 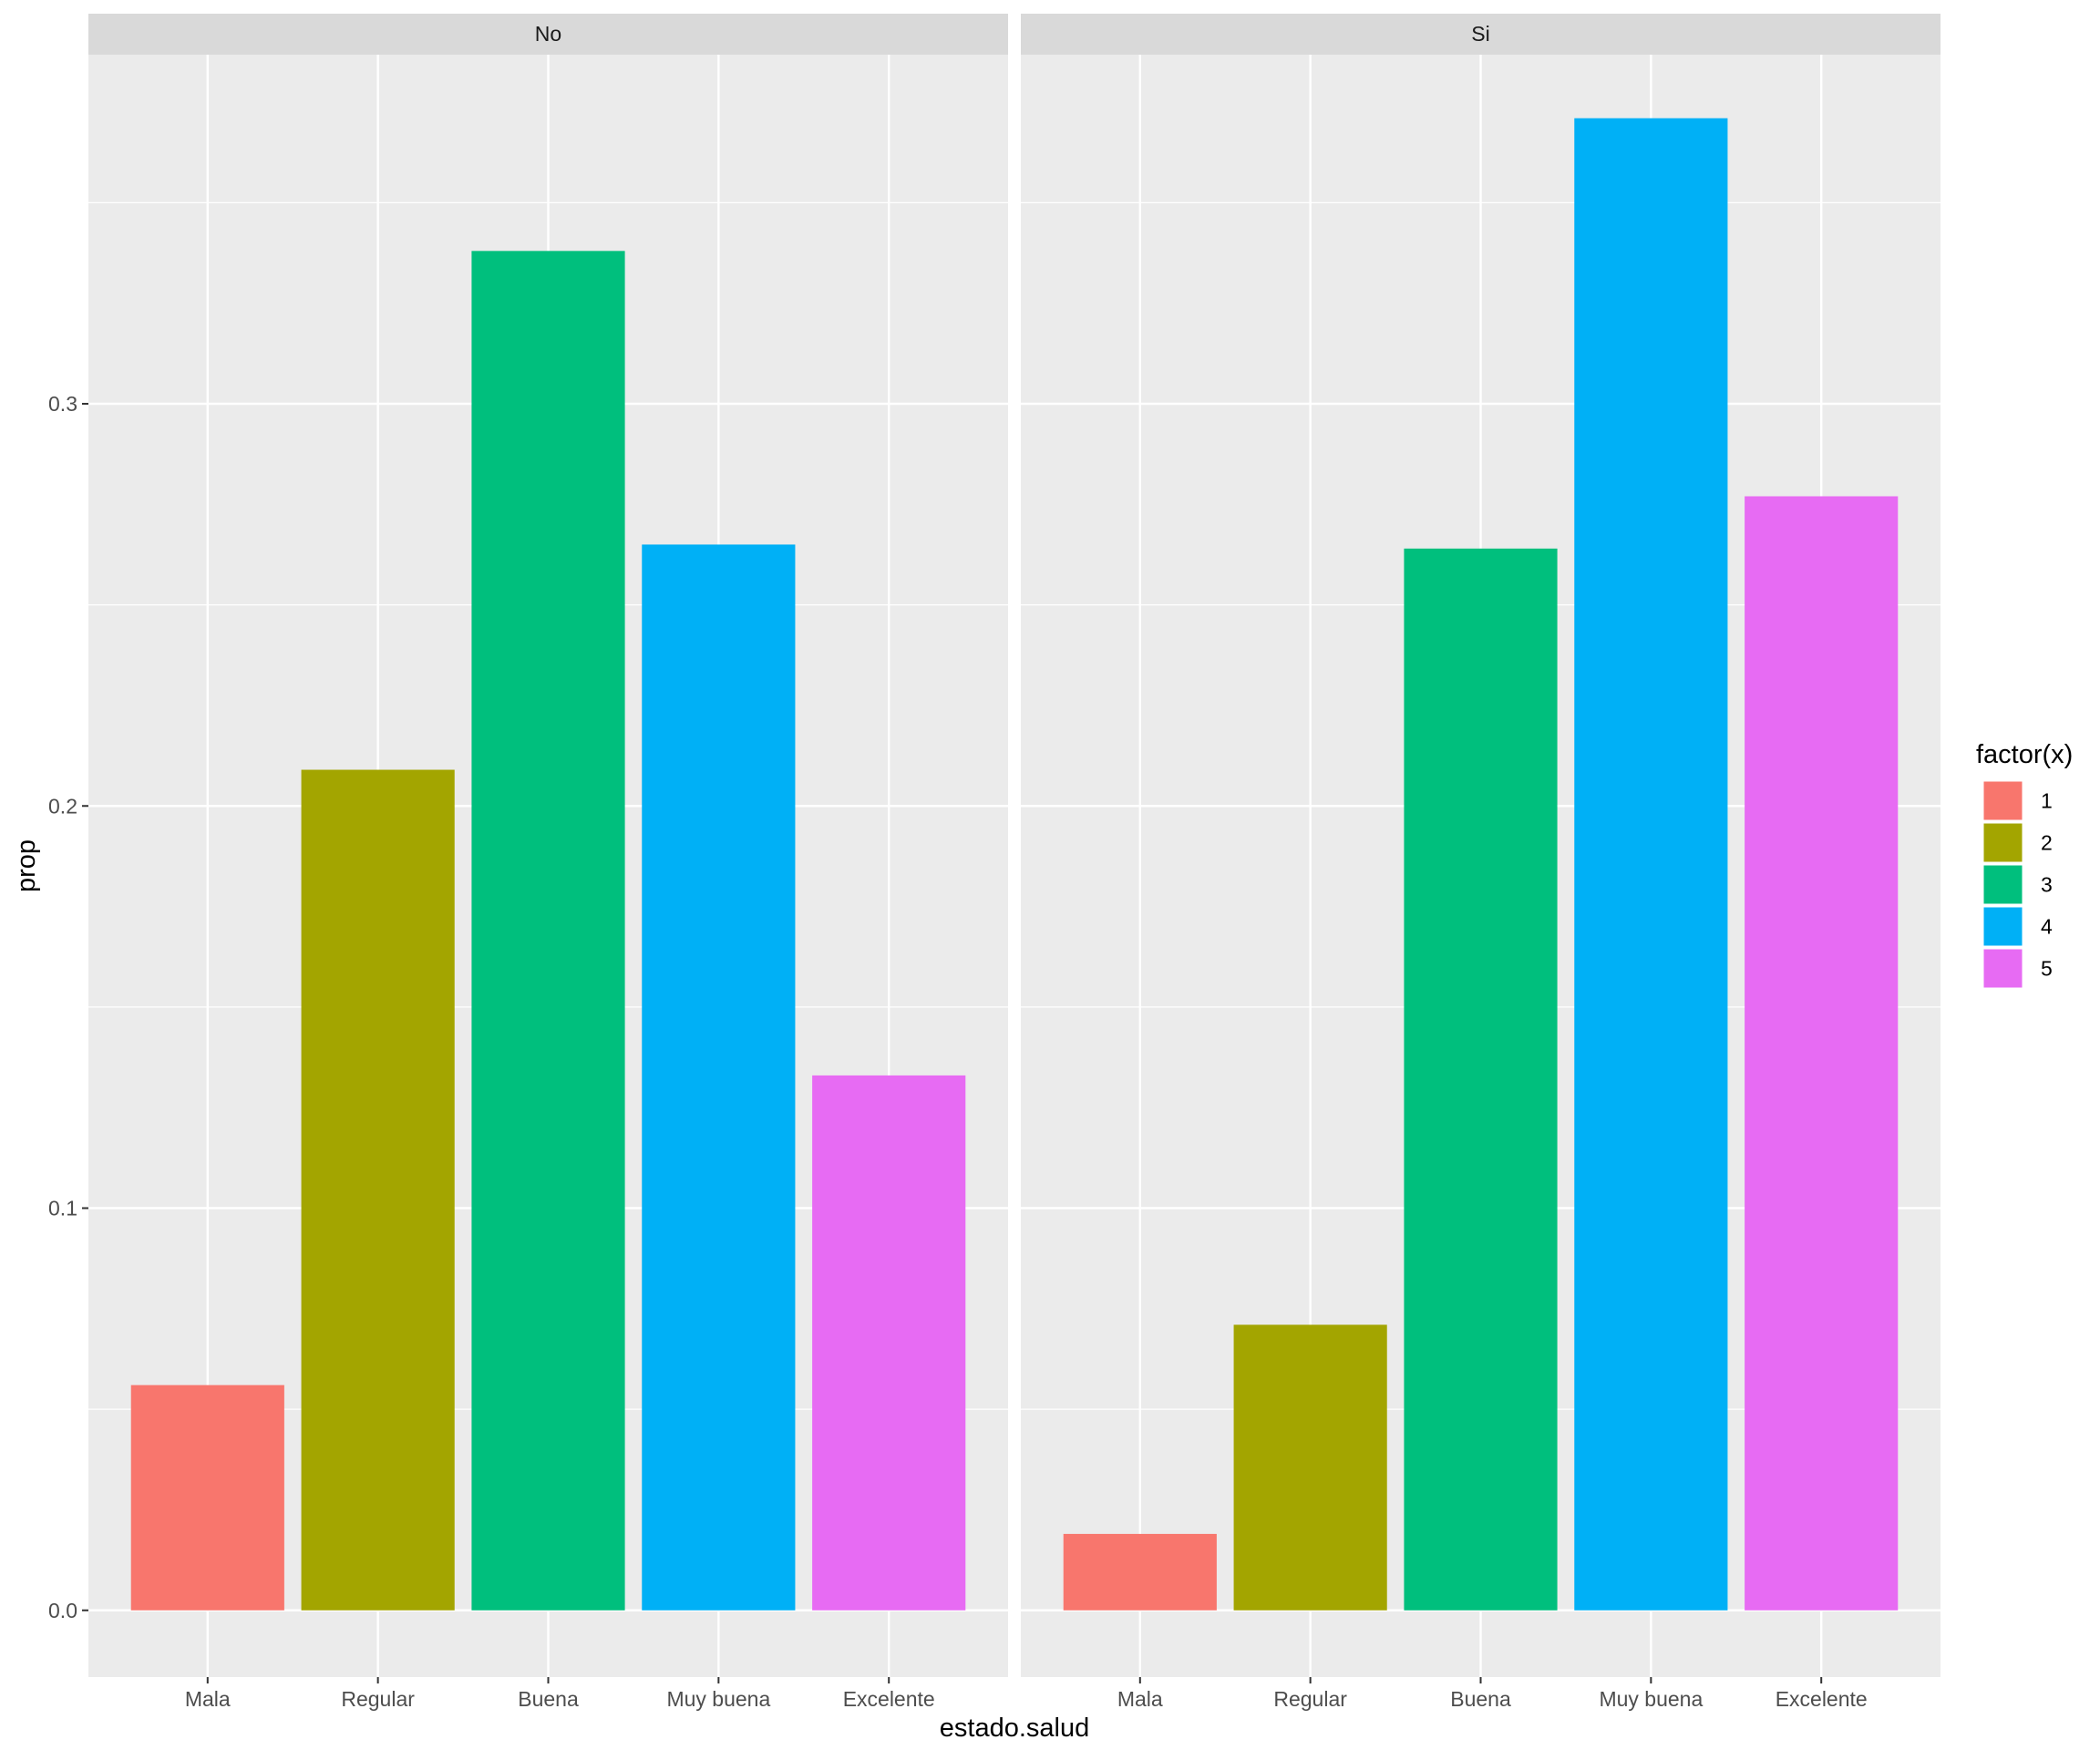 I want to click on y-axis-title: prop, so click(x=26, y=866).